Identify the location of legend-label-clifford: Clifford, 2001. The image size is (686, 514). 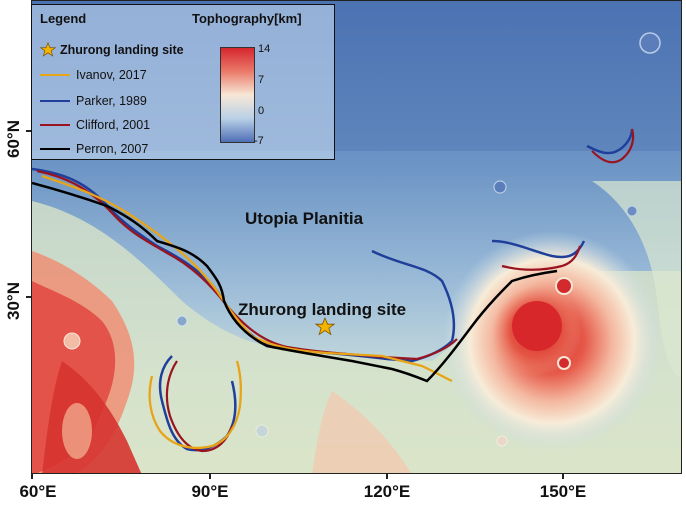
(113, 125).